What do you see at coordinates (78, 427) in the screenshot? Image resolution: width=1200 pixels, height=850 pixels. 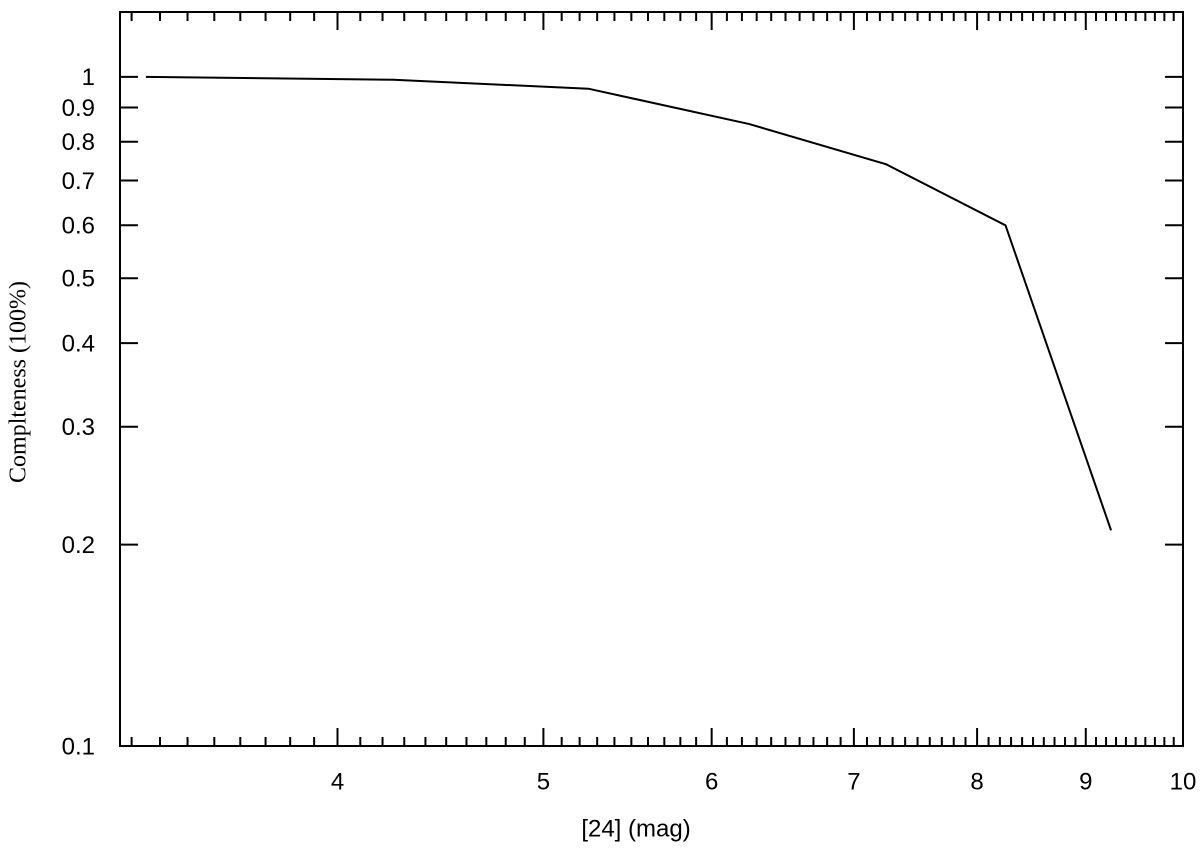 I see `y-tick-label: 0.3` at bounding box center [78, 427].